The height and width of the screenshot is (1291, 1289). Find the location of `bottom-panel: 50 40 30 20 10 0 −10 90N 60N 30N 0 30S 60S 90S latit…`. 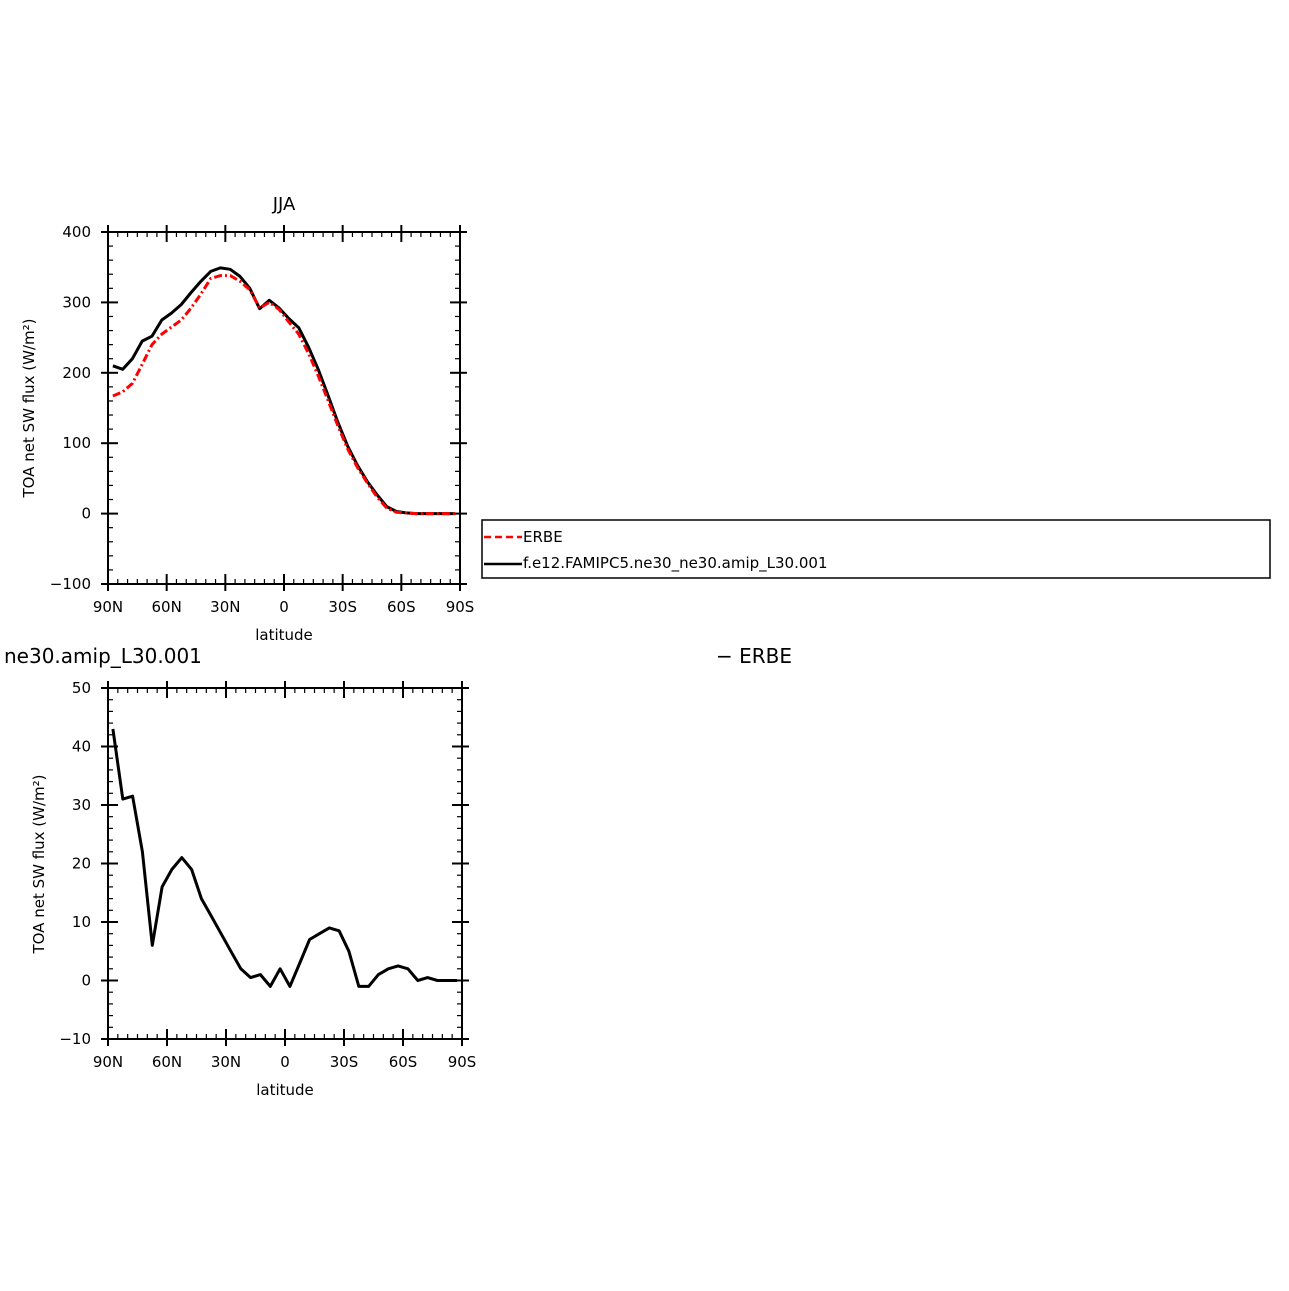

bottom-panel: 50 40 30 20 10 0 −10 90N 60N 30N 0 30S 60S 90S latit… is located at coordinates (253, 889).